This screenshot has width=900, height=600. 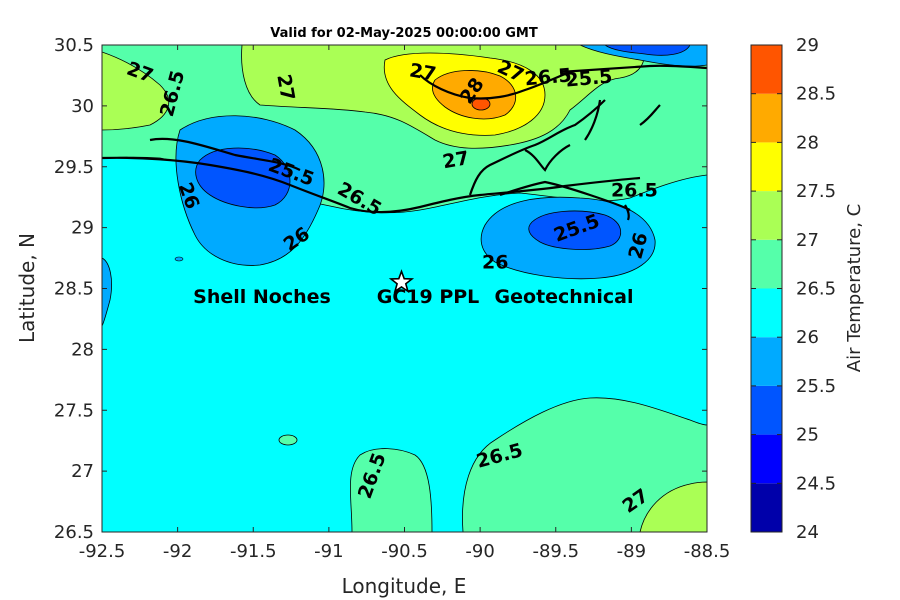 I want to click on colorbar, so click(x=766, y=288).